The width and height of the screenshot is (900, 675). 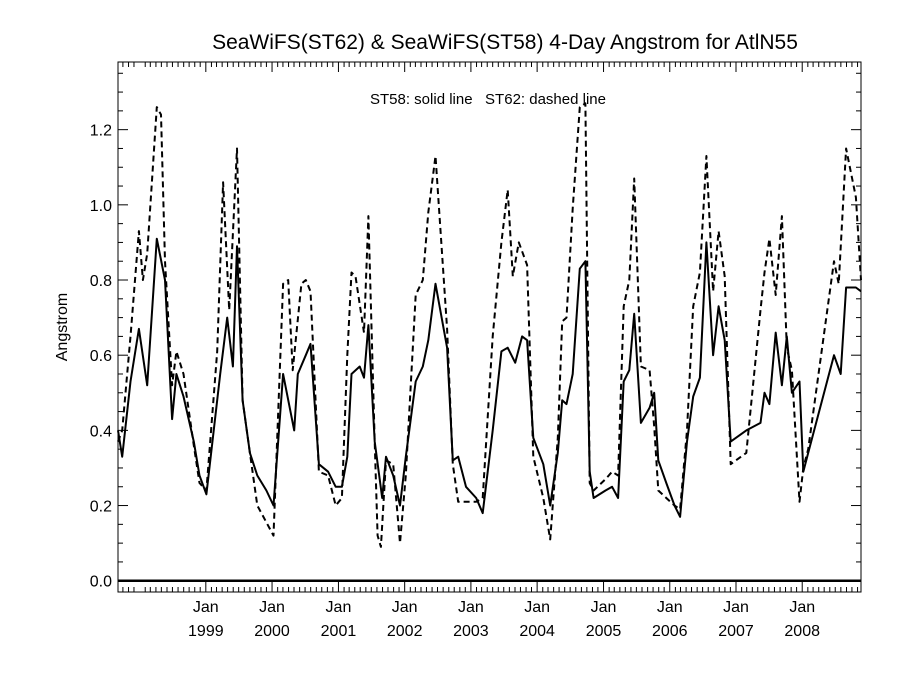 What do you see at coordinates (101, 131) in the screenshot?
I see `y-tick-label: 1.2` at bounding box center [101, 131].